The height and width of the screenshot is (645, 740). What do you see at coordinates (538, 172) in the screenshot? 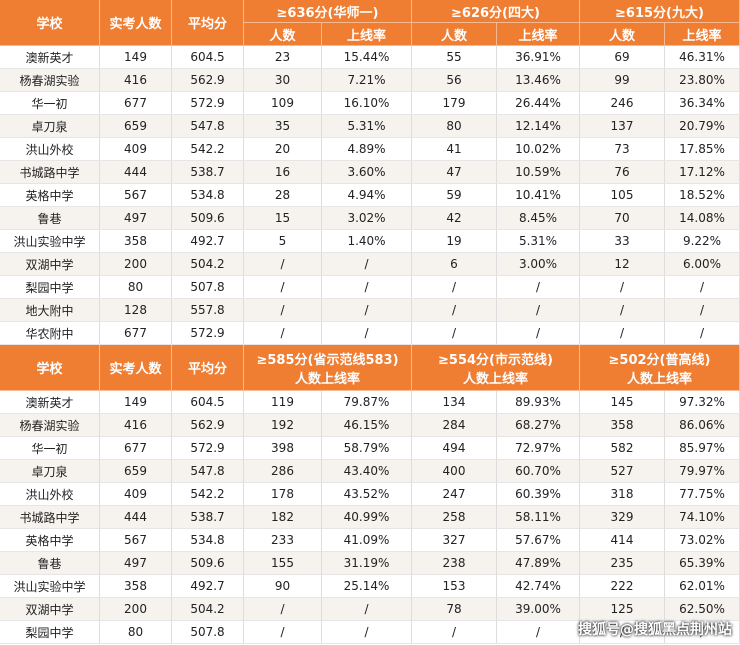
I see `table-cell: 10.59%` at bounding box center [538, 172].